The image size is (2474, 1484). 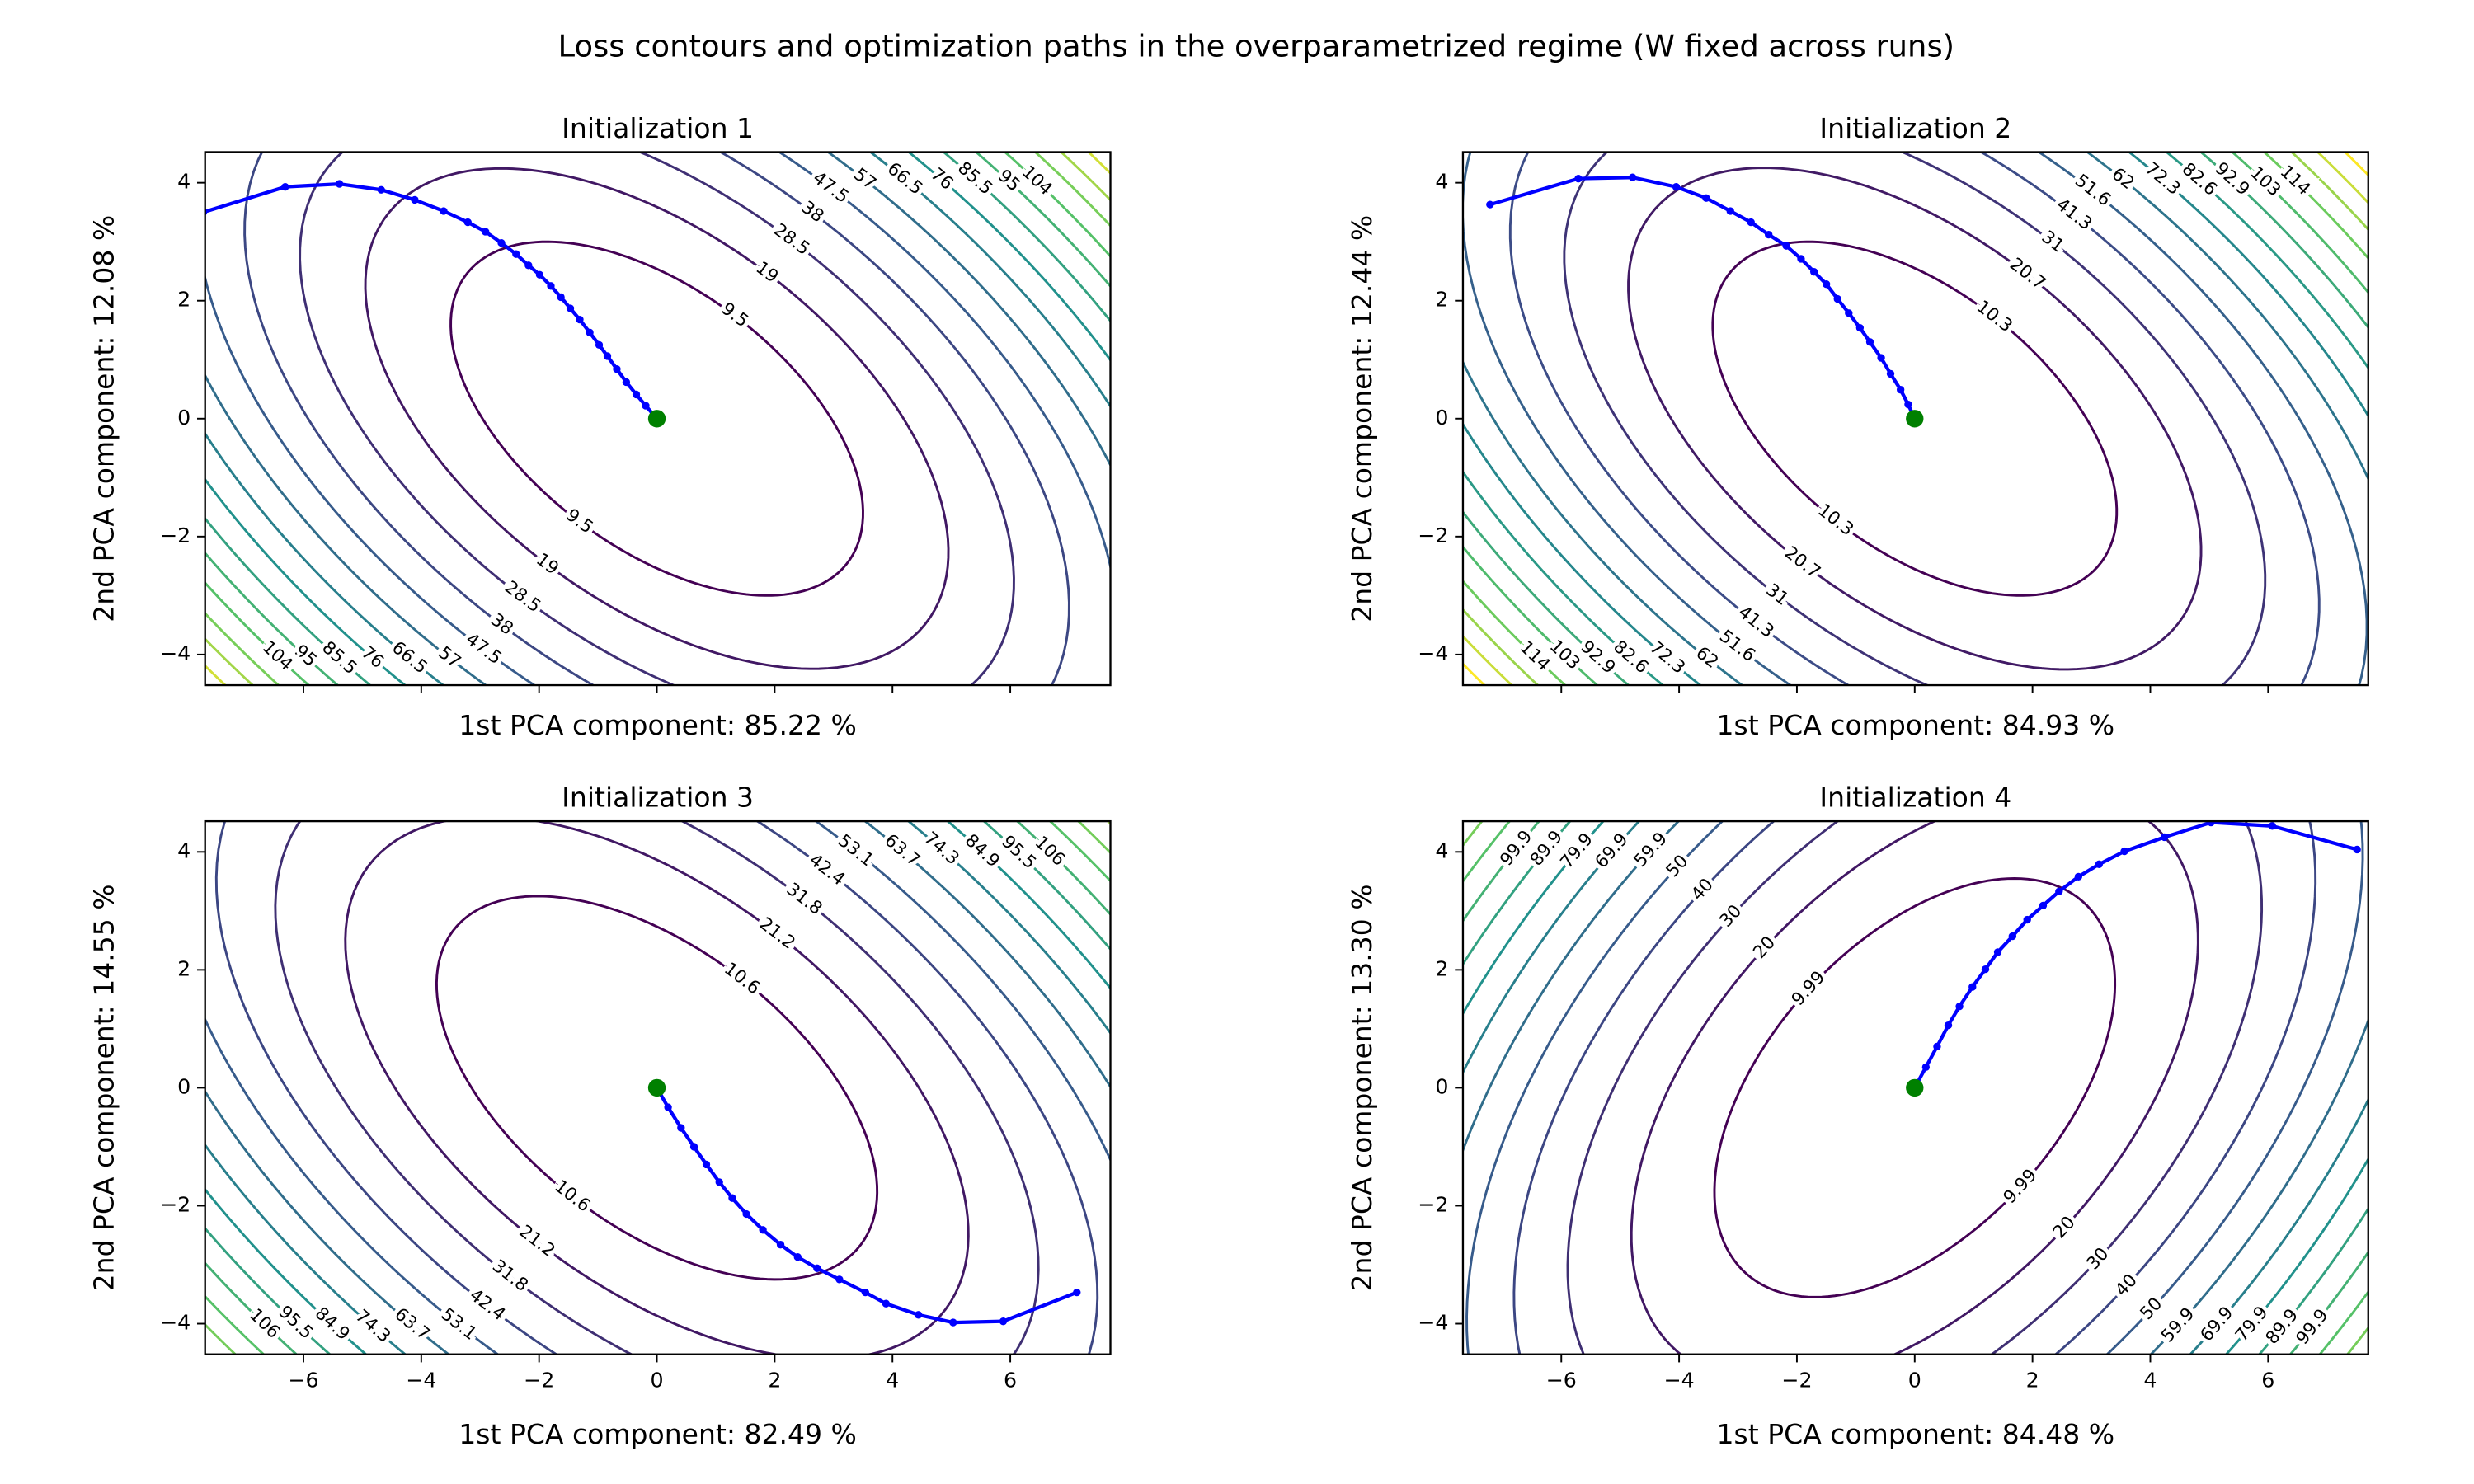 I want to click on y-axis-label: 2nd PCA component: 14.55 %, so click(x=104, y=1087).